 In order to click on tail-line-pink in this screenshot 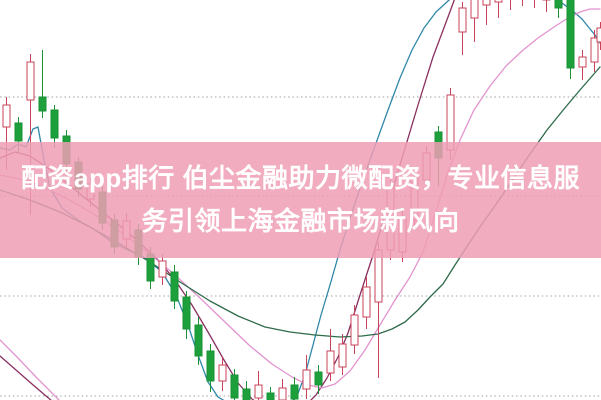, I will do `click(30, 369)`.